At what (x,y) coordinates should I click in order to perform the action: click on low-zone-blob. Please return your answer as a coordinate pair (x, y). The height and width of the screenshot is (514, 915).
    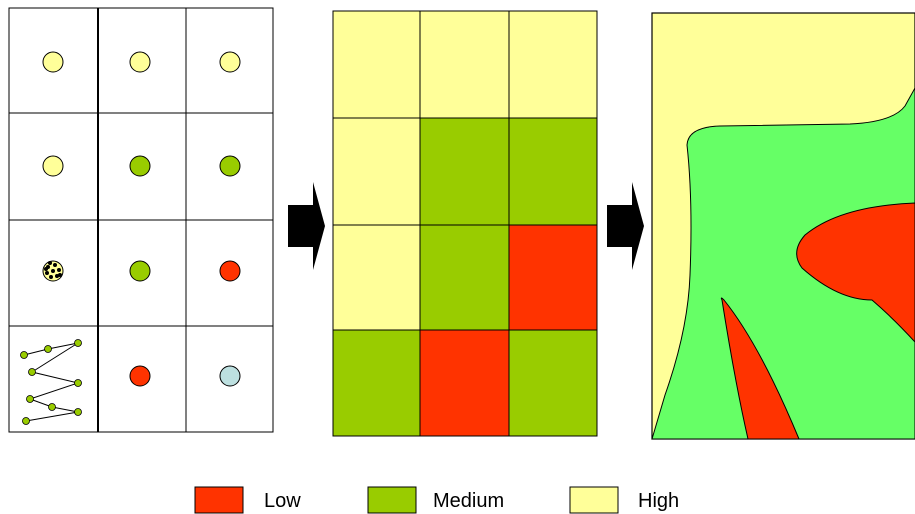
    Looking at the image, I should click on (855, 272).